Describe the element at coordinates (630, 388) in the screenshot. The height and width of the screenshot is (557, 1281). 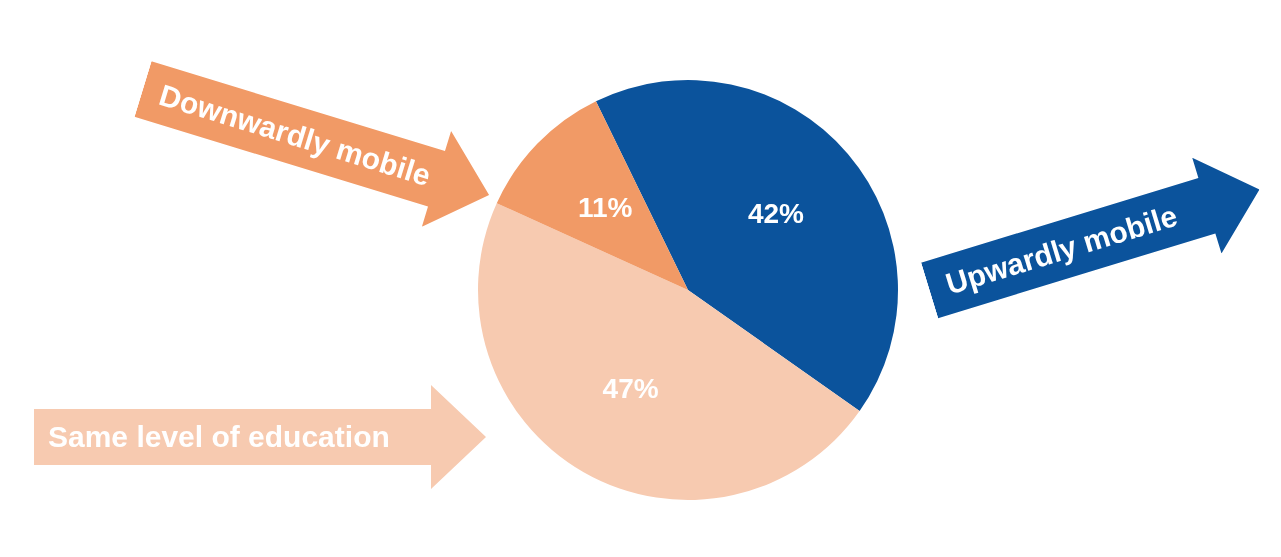
I see `data-label: 47%` at that location.